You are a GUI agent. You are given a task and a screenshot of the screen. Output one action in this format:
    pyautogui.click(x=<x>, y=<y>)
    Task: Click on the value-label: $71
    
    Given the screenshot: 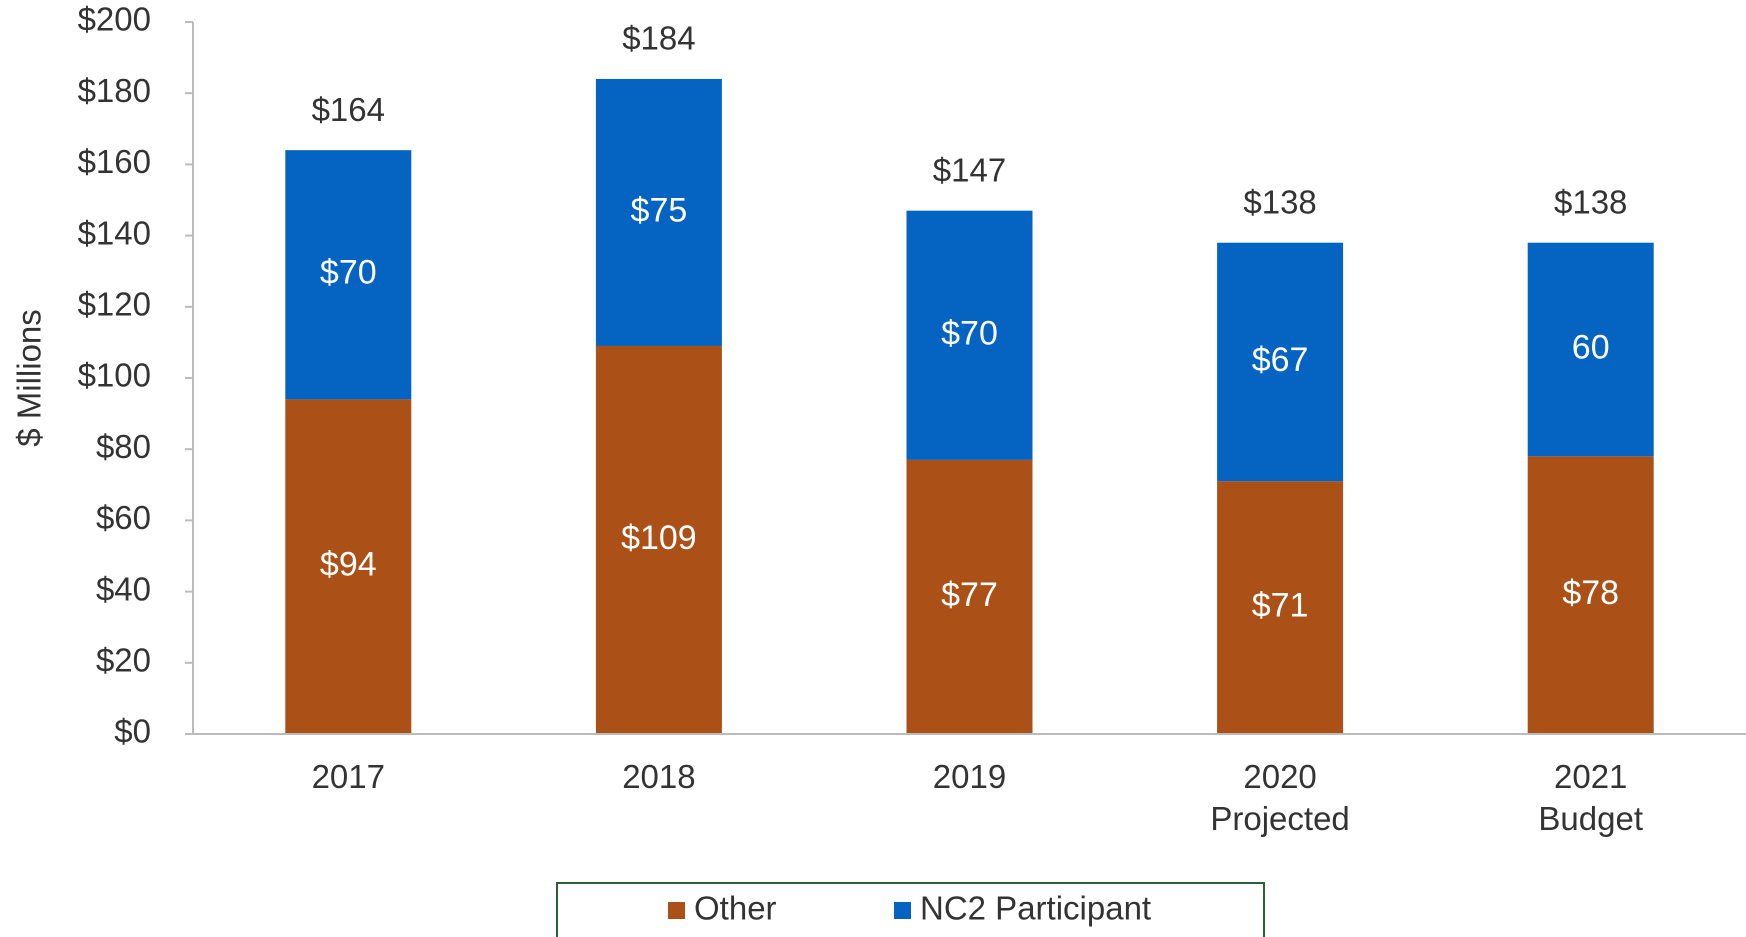 What is the action you would take?
    pyautogui.click(x=1280, y=606)
    